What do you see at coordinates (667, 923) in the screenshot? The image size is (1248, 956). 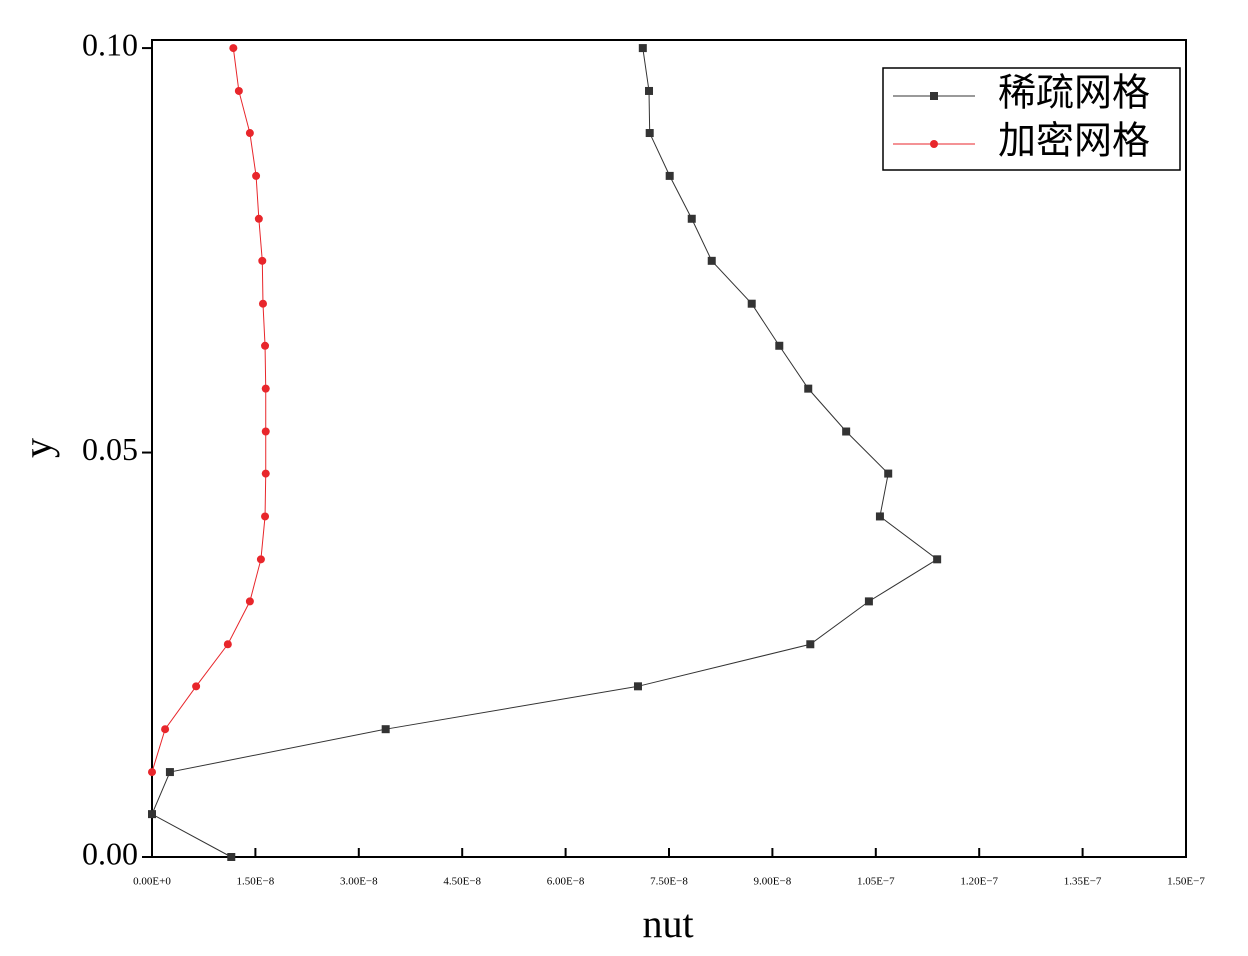 I see `x-axis-label: nut` at bounding box center [667, 923].